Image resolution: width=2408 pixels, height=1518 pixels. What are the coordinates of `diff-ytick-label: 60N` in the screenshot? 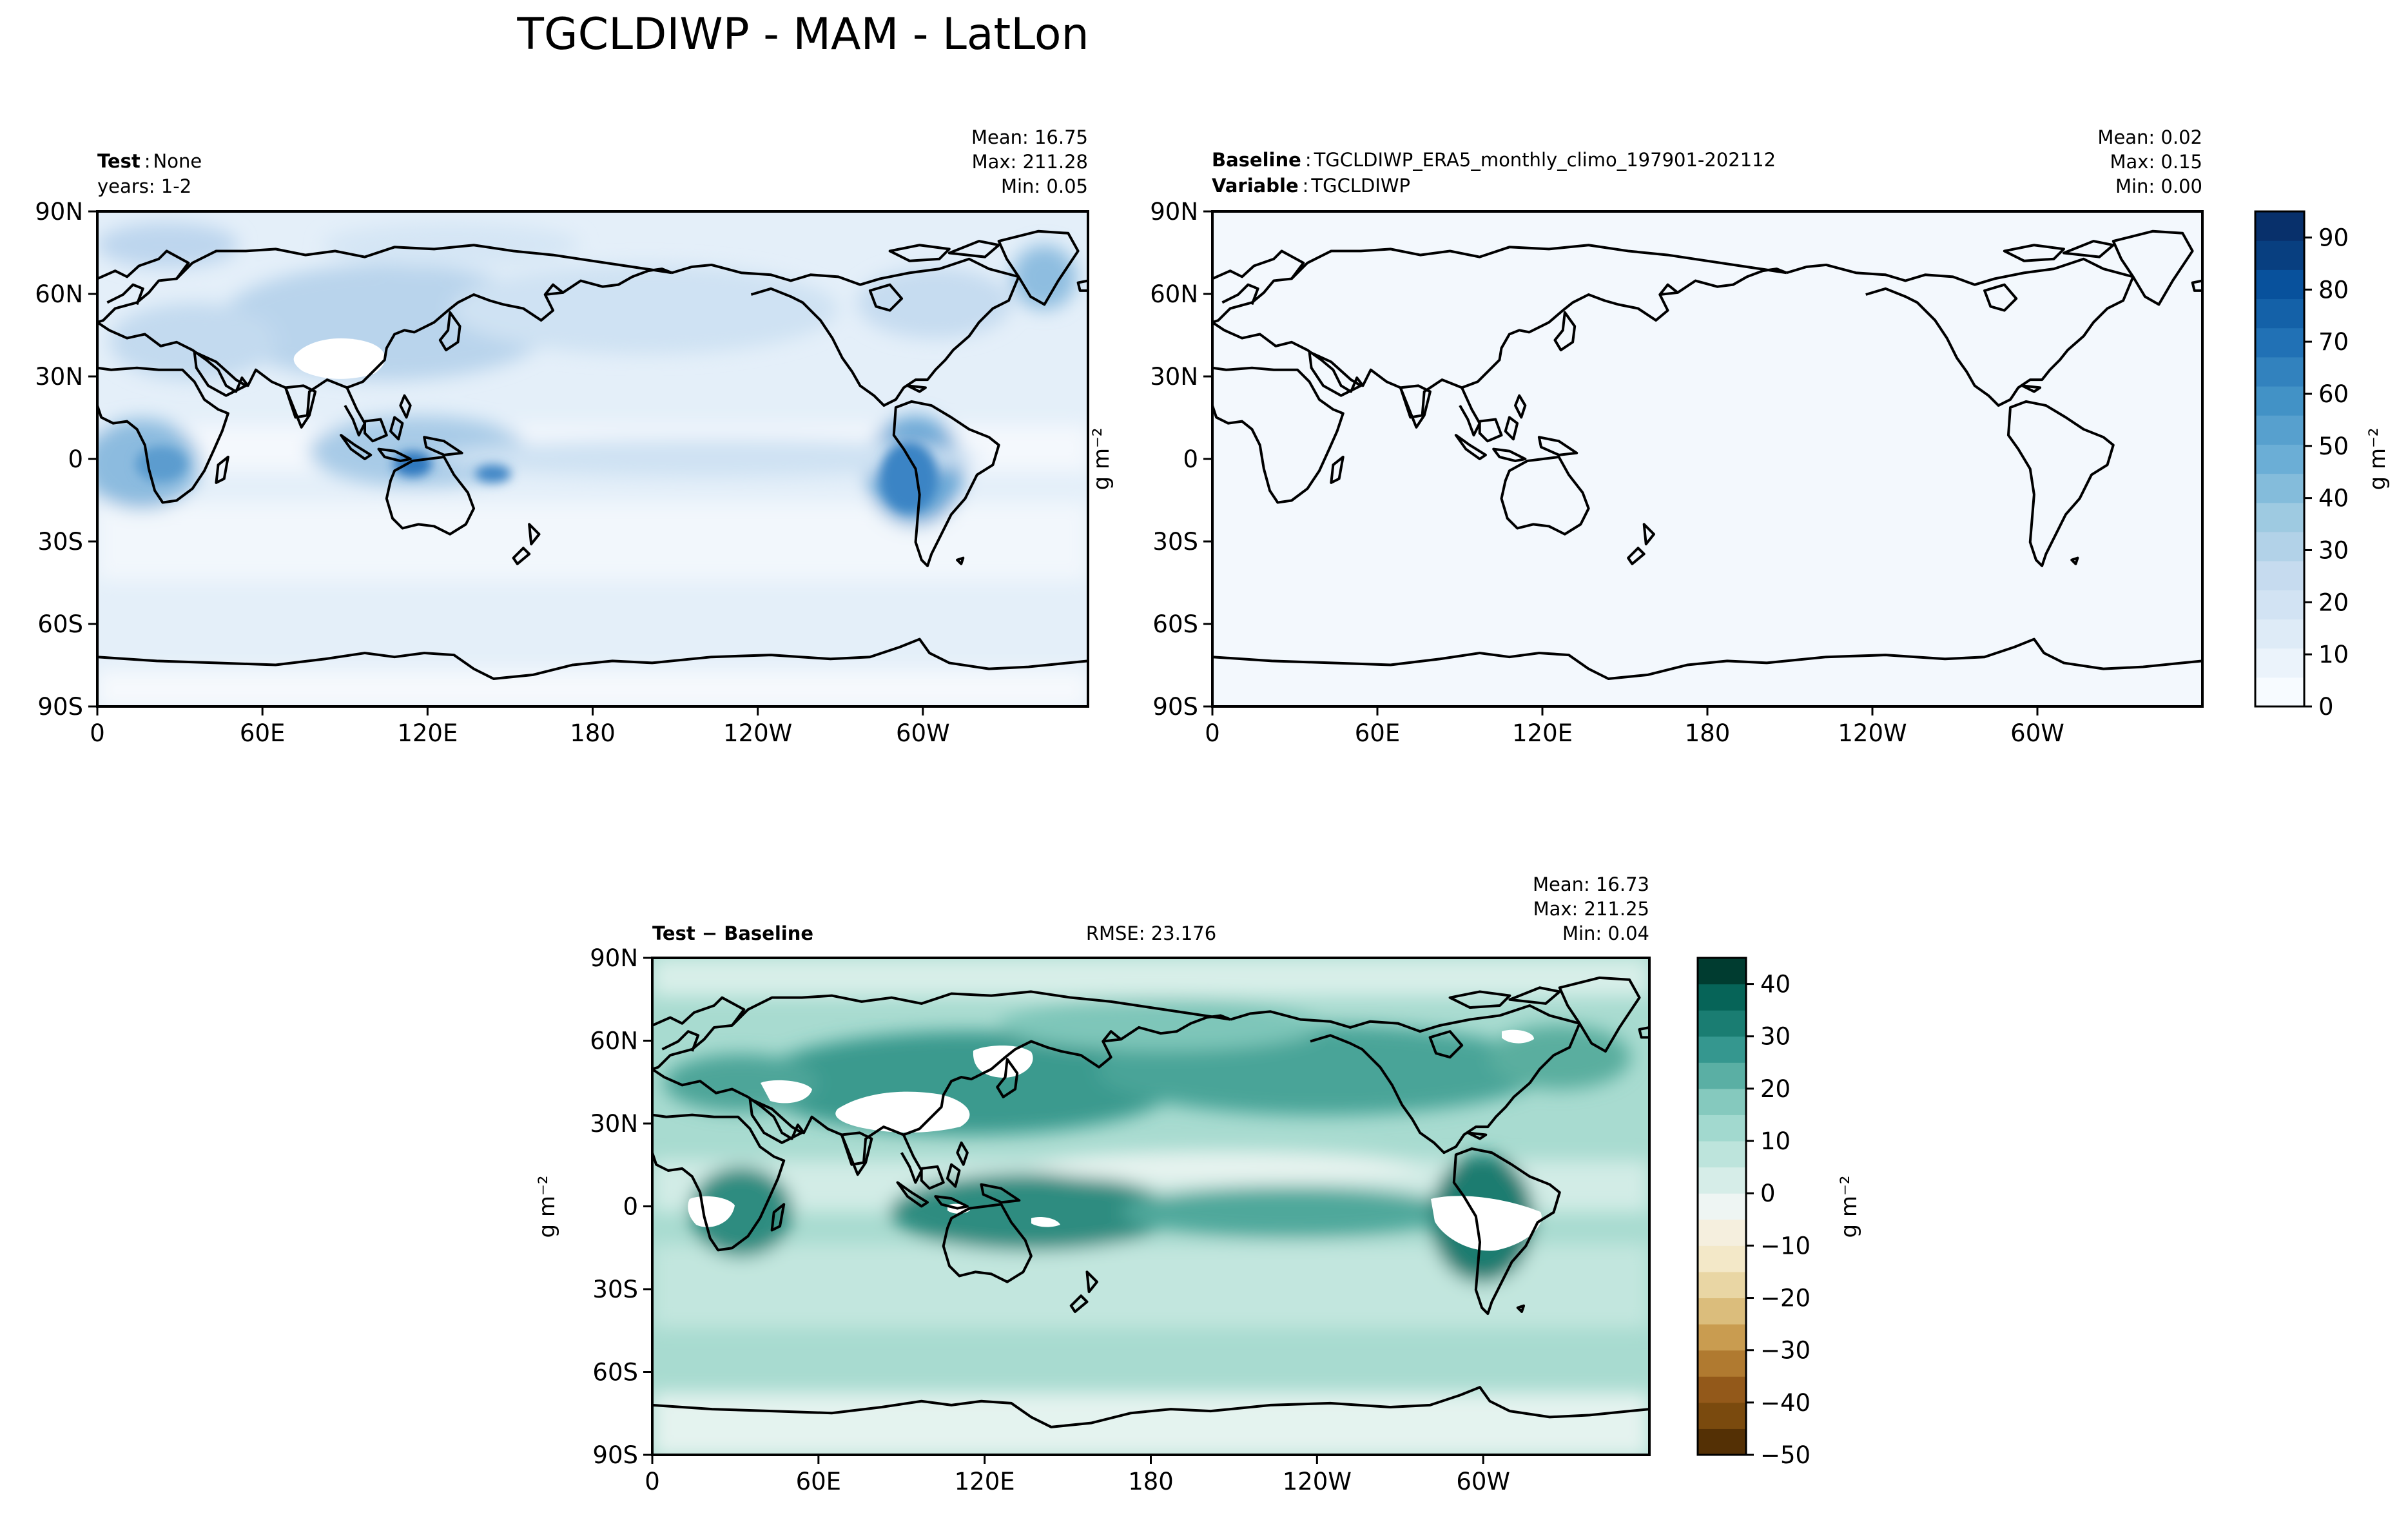 It's located at (614, 1041).